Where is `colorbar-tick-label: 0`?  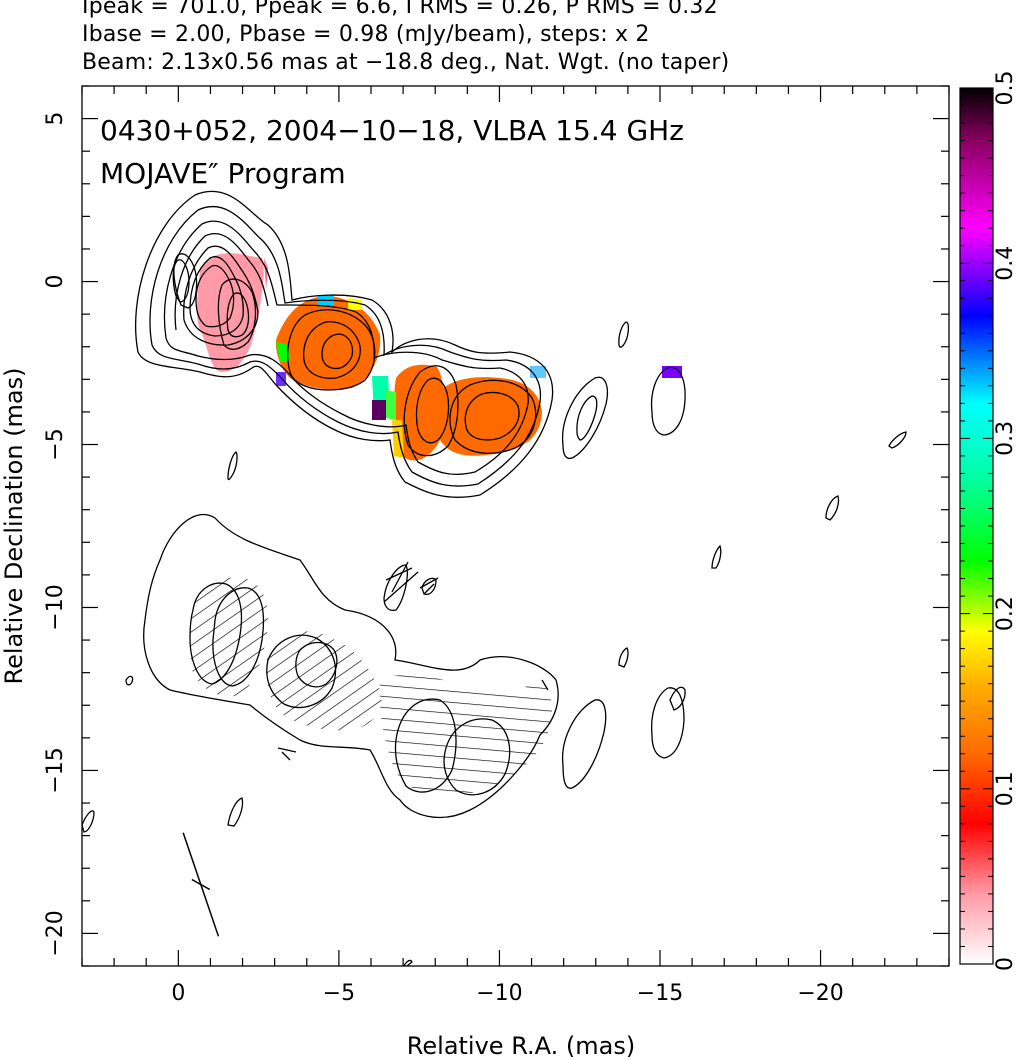 colorbar-tick-label: 0 is located at coordinates (1005, 964).